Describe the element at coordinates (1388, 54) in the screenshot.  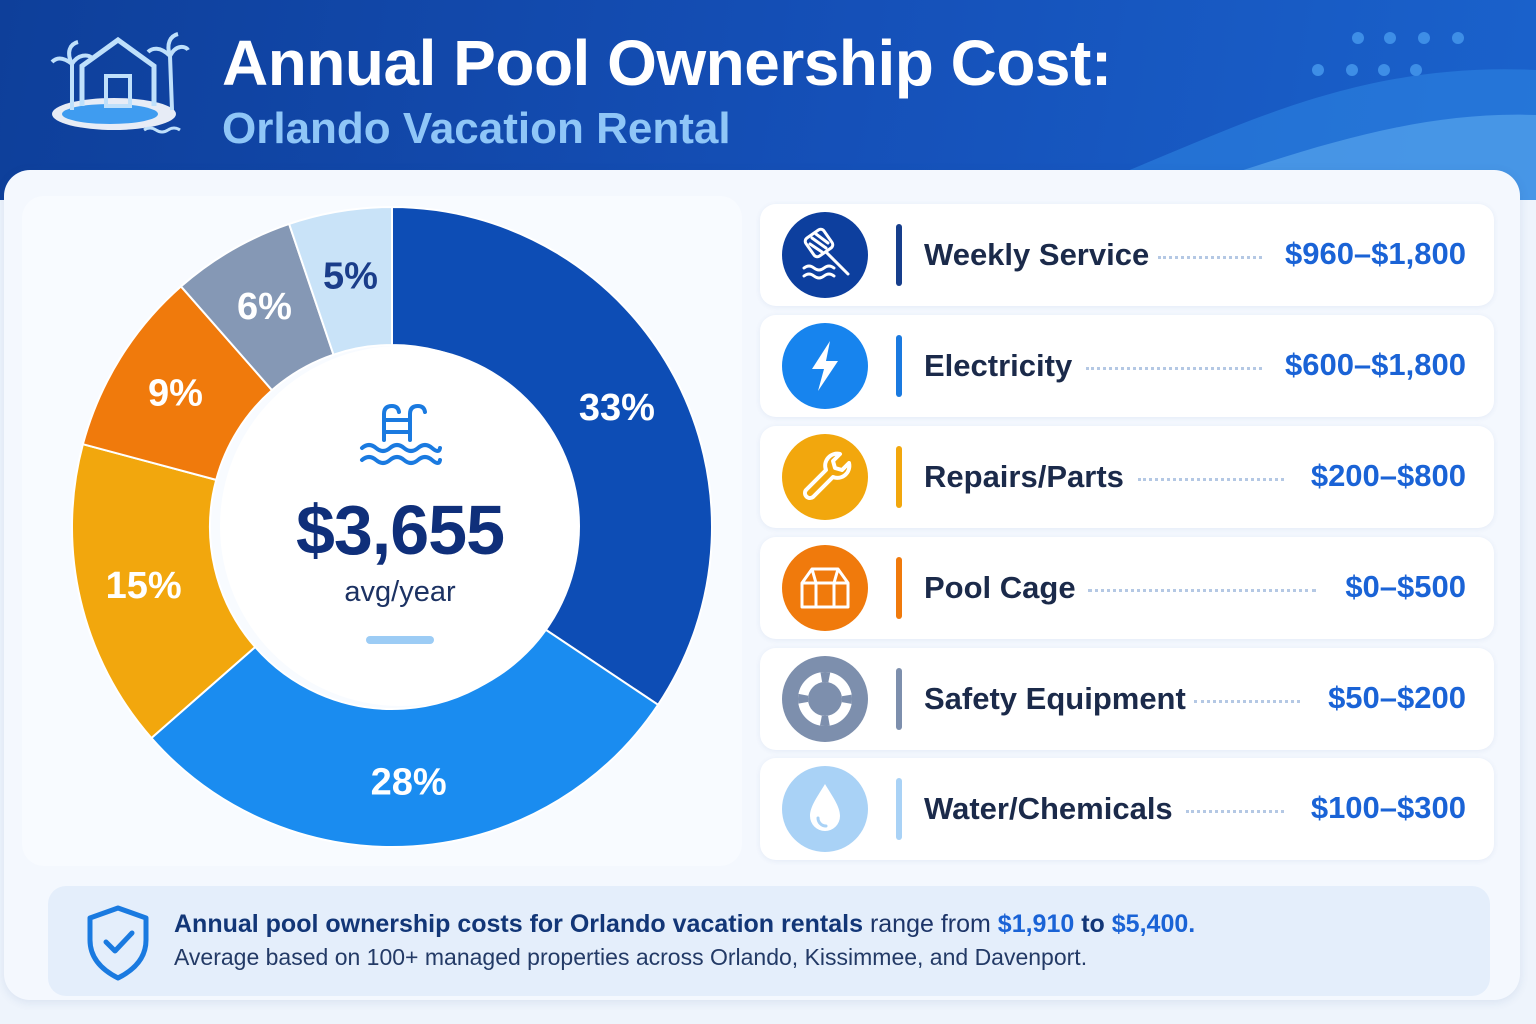
I see `decorative-dots` at that location.